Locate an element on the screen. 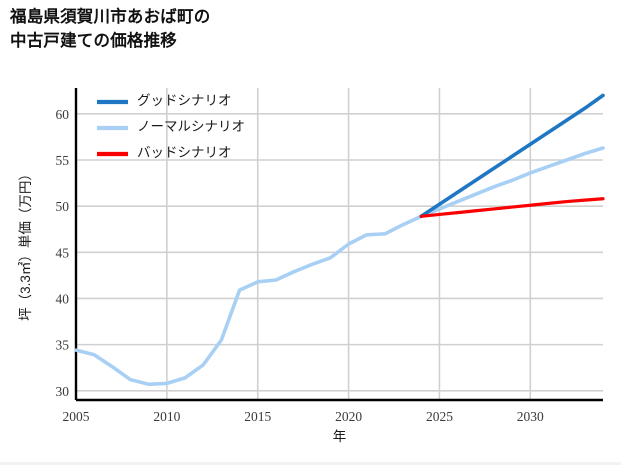 Image resolution: width=621 pixels, height=465 pixels. y-axis-tick-label: 30 is located at coordinates (63, 391).